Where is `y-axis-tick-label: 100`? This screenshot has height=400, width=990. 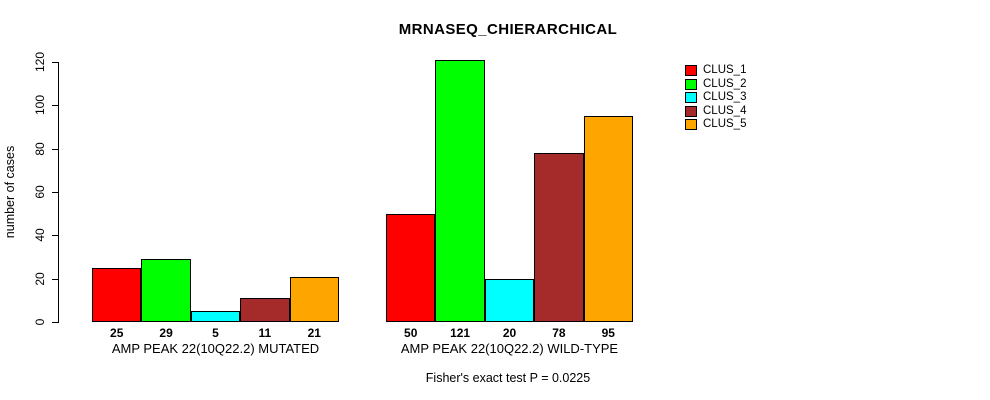 y-axis-tick-label: 100 is located at coordinates (40, 105).